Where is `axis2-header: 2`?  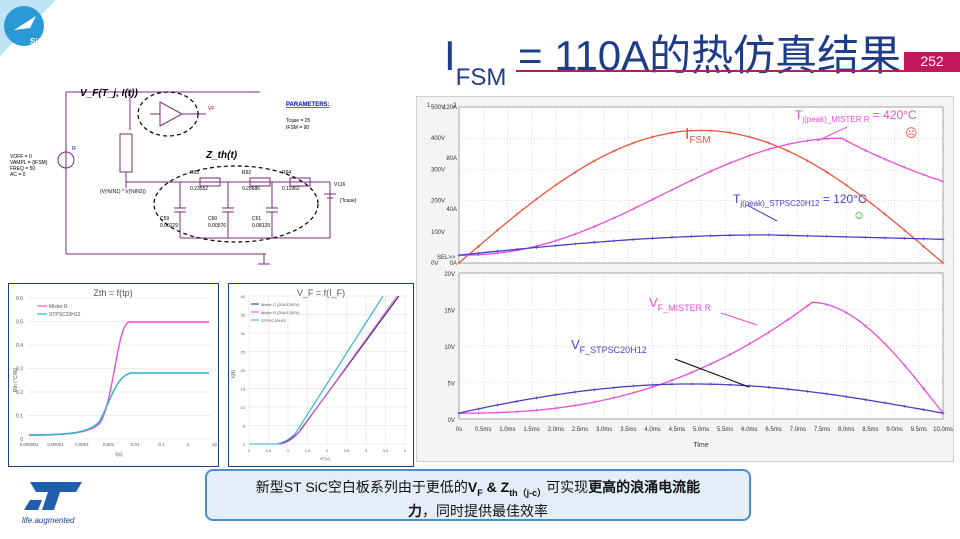
axis2-header: 2 is located at coordinates (455, 106).